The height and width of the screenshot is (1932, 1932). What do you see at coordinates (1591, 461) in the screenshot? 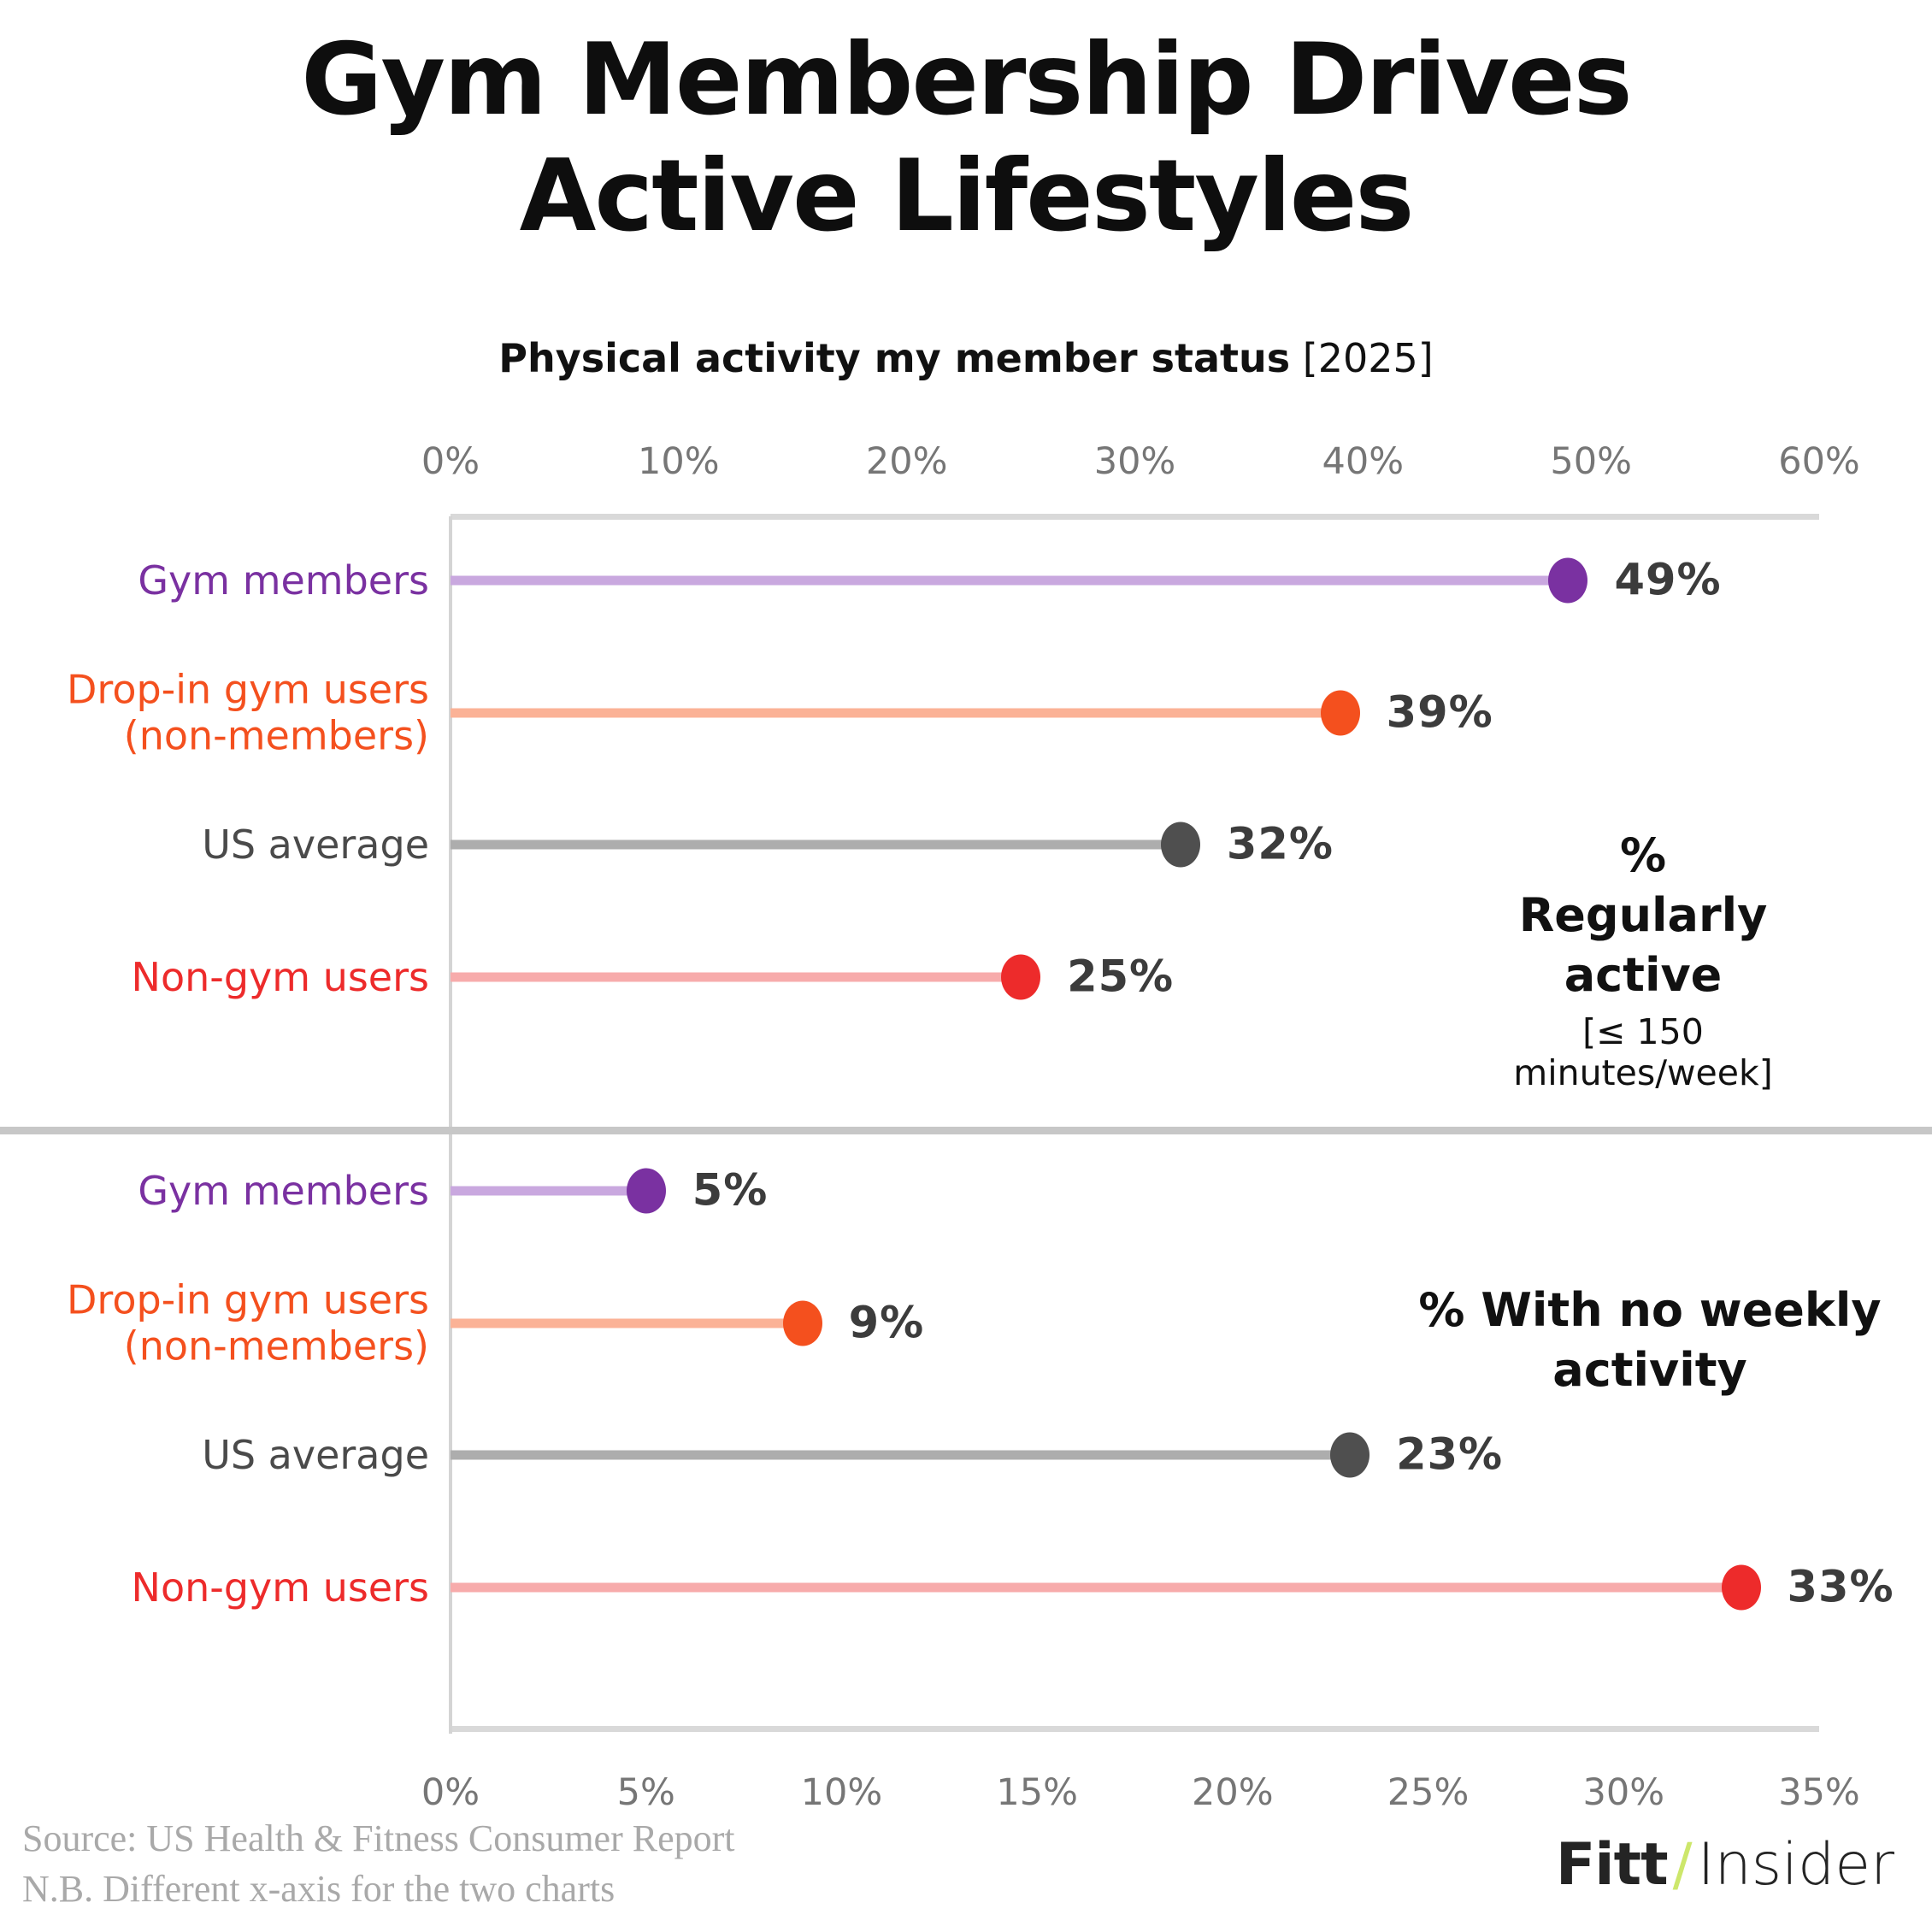
I see `x-axis-tick-label: 50%` at bounding box center [1591, 461].